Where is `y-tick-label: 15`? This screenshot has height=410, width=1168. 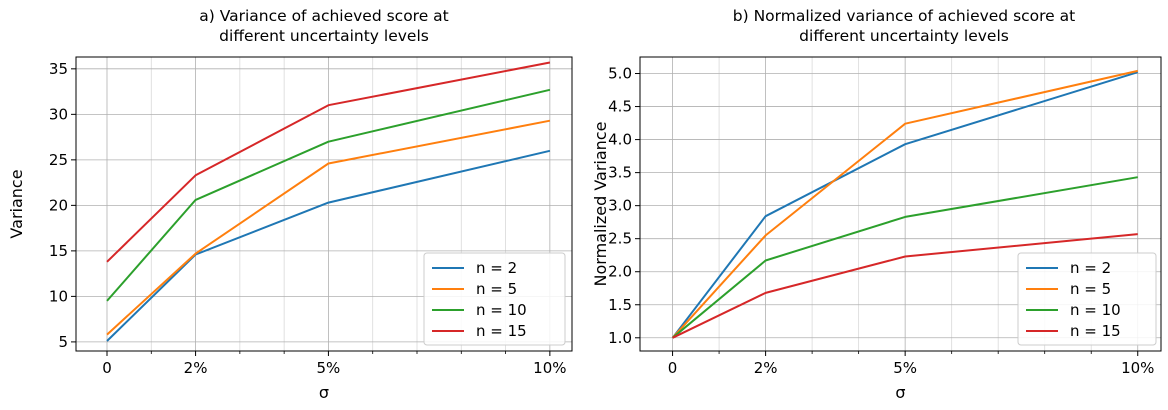 y-tick-label: 15 is located at coordinates (58, 251).